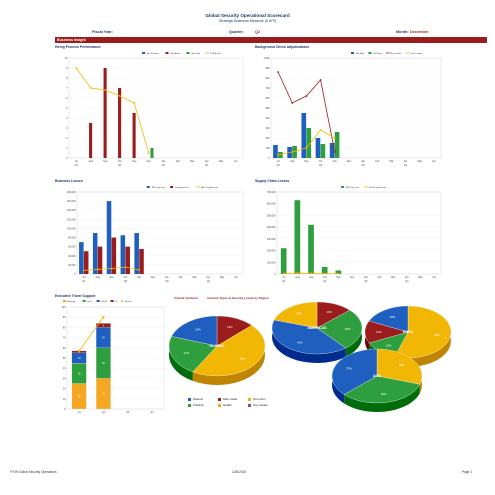 The image size is (495, 495). Describe the element at coordinates (259, 399) in the screenshot. I see `legend-label: Terrorism` at that location.